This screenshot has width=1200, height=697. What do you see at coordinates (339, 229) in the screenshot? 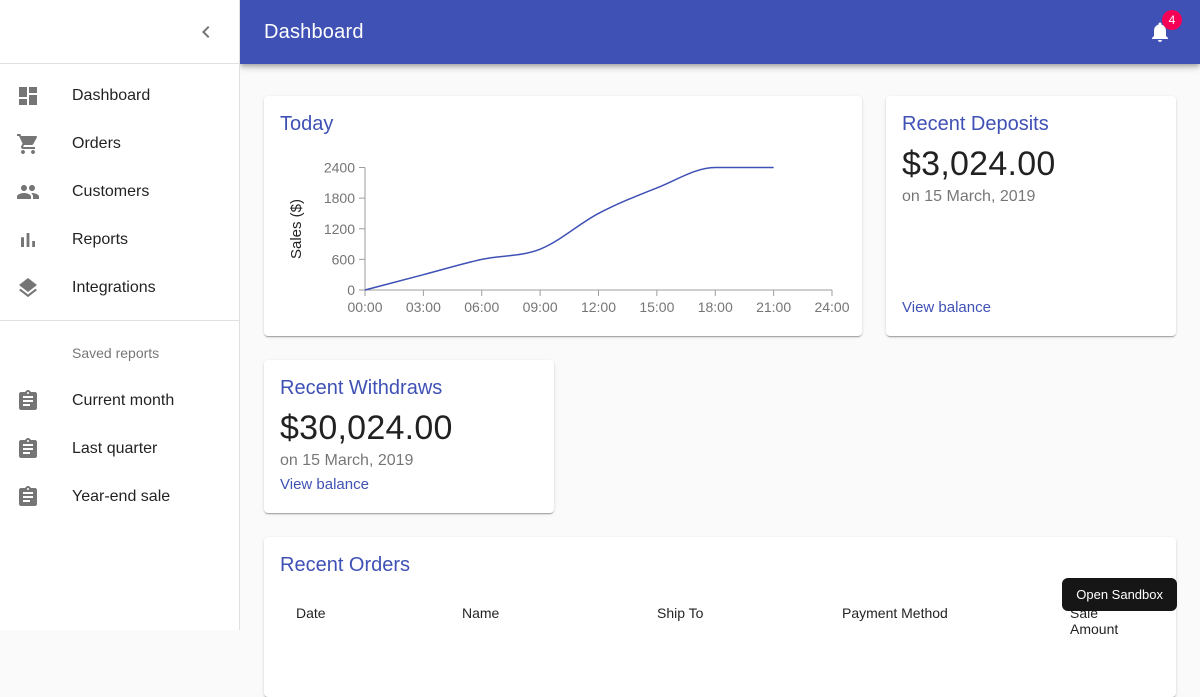
I see `svg-text: 1200` at bounding box center [339, 229].